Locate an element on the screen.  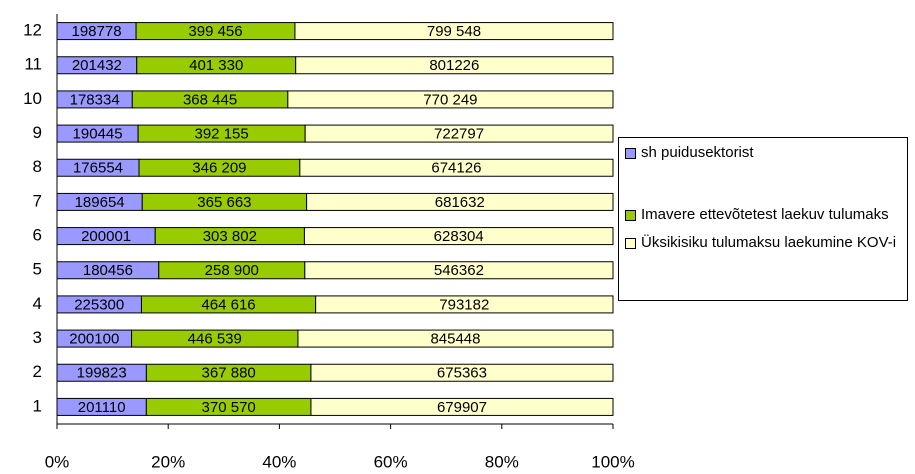
legend-label: Üksikisiku tulumaksu laekumine KOV-i is located at coordinates (769, 242).